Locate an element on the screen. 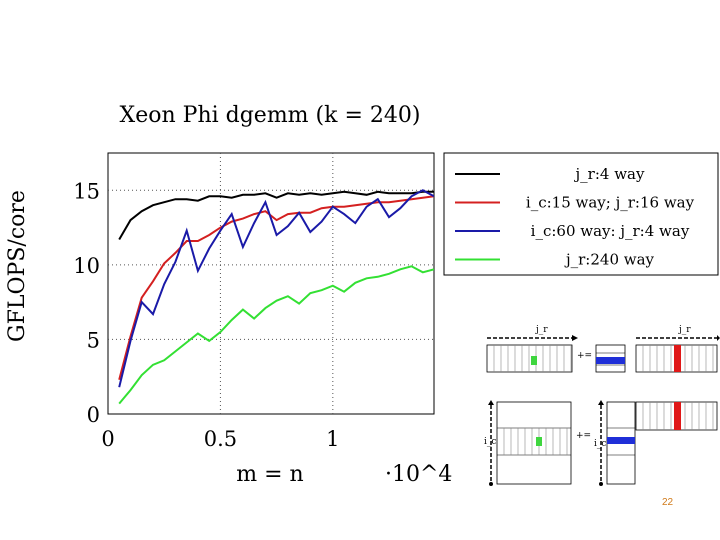 The width and height of the screenshot is (720, 540). diagram-bottom-mid-label: i_c is located at coordinates (600, 444).